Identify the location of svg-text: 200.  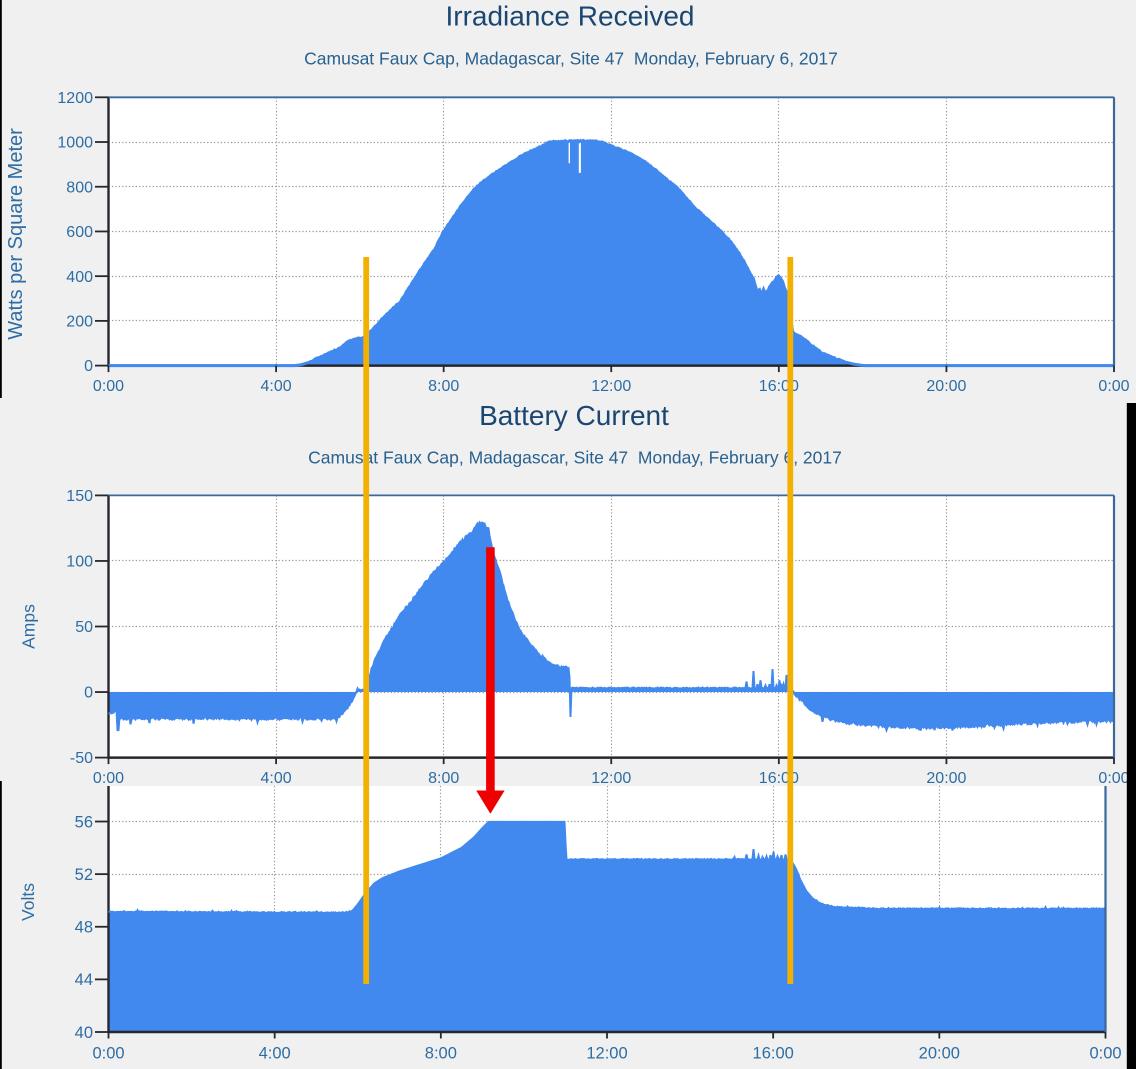
(79, 321).